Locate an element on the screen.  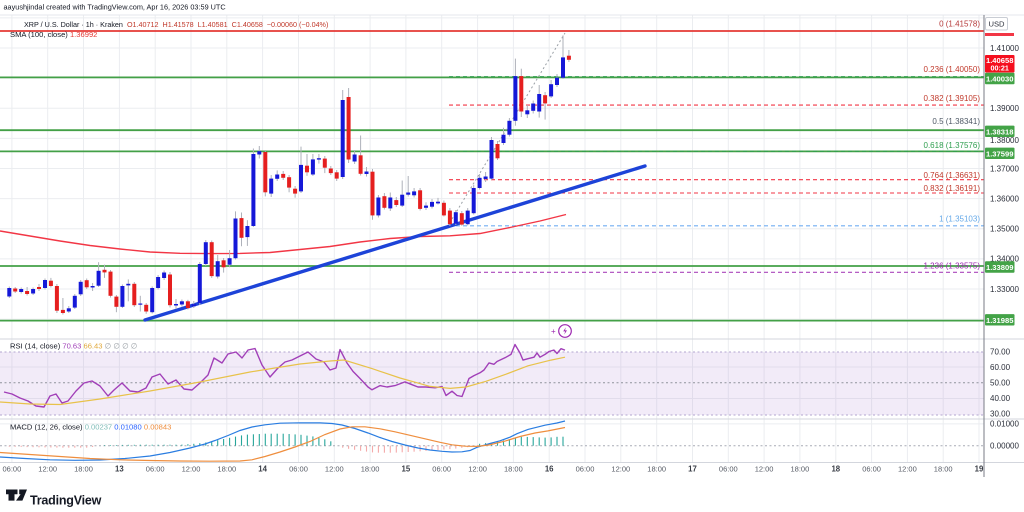
svg-text: USD is located at coordinates (996, 23).